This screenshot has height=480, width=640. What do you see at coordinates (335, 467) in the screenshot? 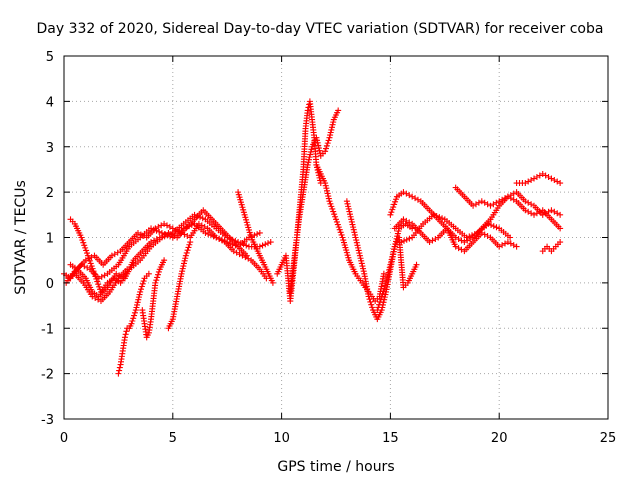
I see `x-axis-label: GPS time / hours` at bounding box center [335, 467].